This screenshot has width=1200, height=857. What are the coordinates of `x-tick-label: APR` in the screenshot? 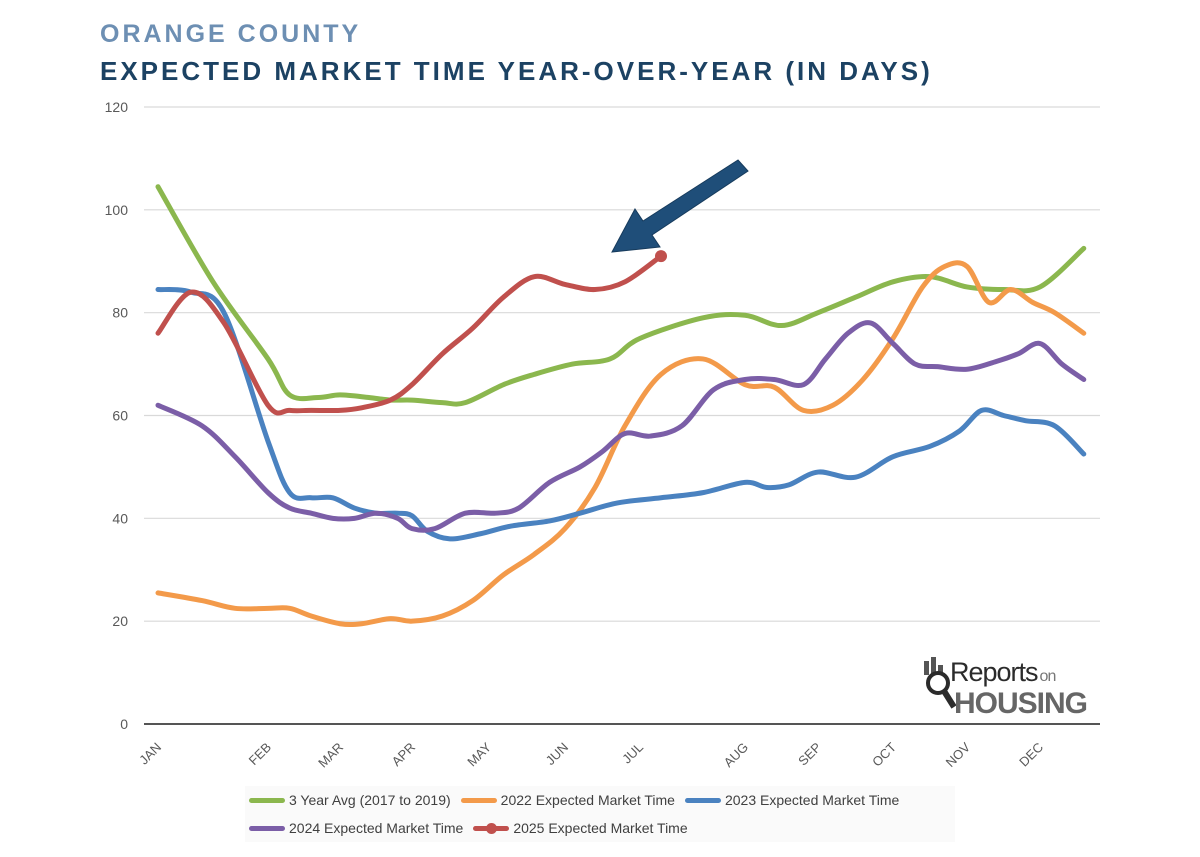 It's located at (404, 755).